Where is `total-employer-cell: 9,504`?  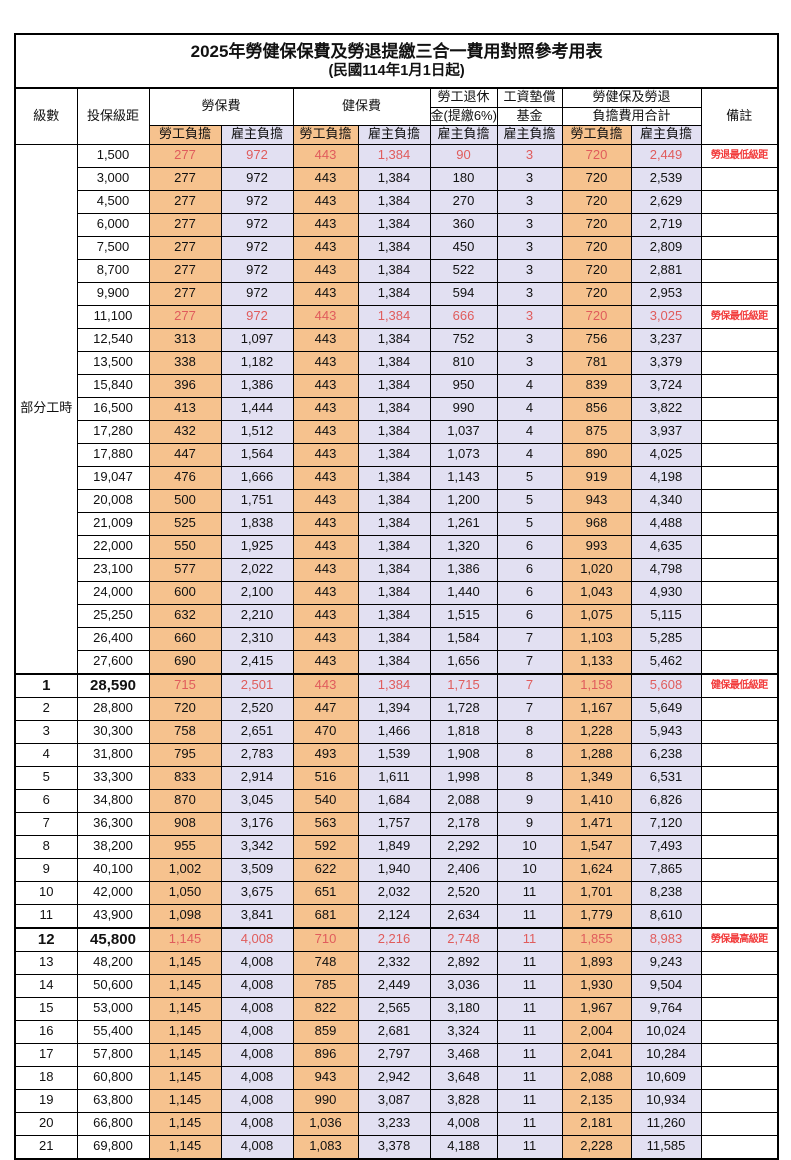
total-employer-cell: 9,504 is located at coordinates (666, 985).